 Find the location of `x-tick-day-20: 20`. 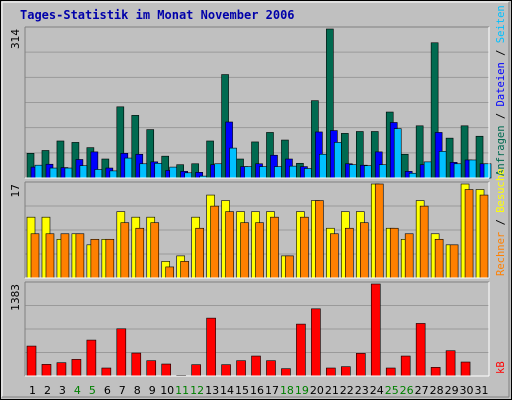

x-tick-day-20: 20 is located at coordinates (317, 390).